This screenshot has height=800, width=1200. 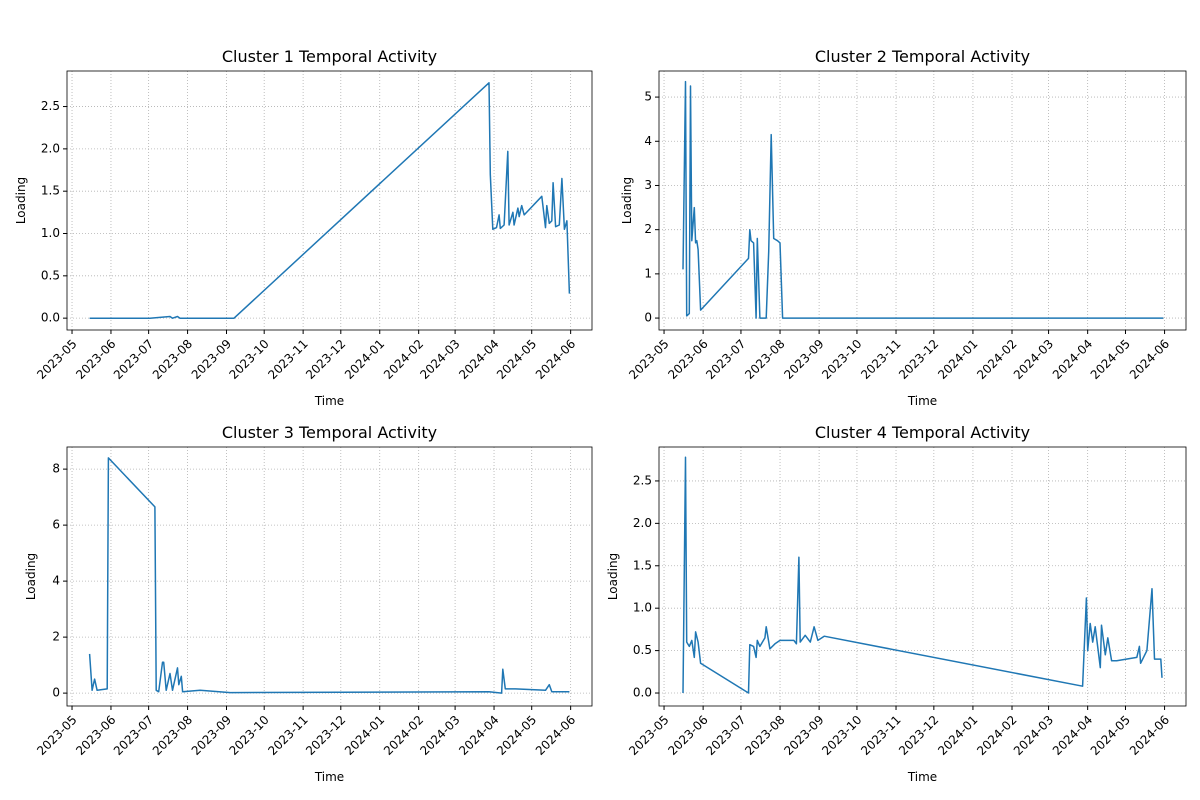 I want to click on subplot-title: Cluster 3 Temporal Activity, so click(x=329, y=432).